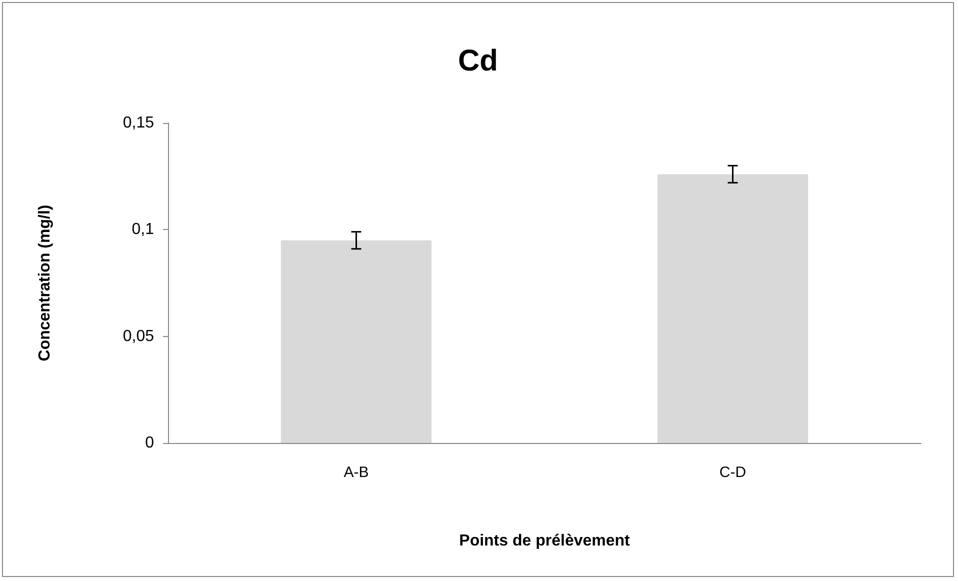 This screenshot has width=958, height=581. What do you see at coordinates (545, 541) in the screenshot?
I see `x-axis-title: Points de prélèvement` at bounding box center [545, 541].